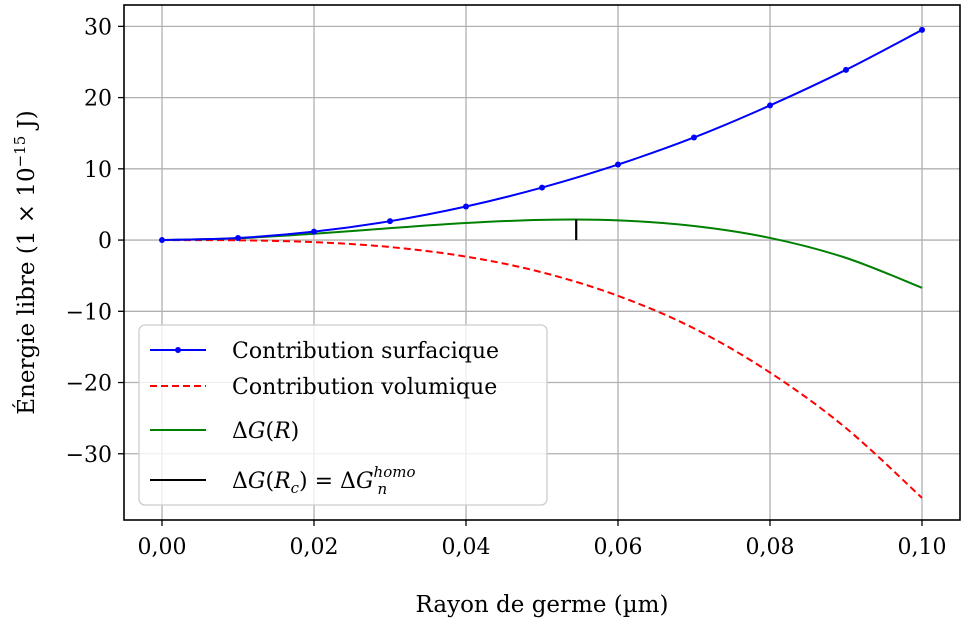  Describe the element at coordinates (105, 241) in the screenshot. I see `y-tick-label: 0` at that location.